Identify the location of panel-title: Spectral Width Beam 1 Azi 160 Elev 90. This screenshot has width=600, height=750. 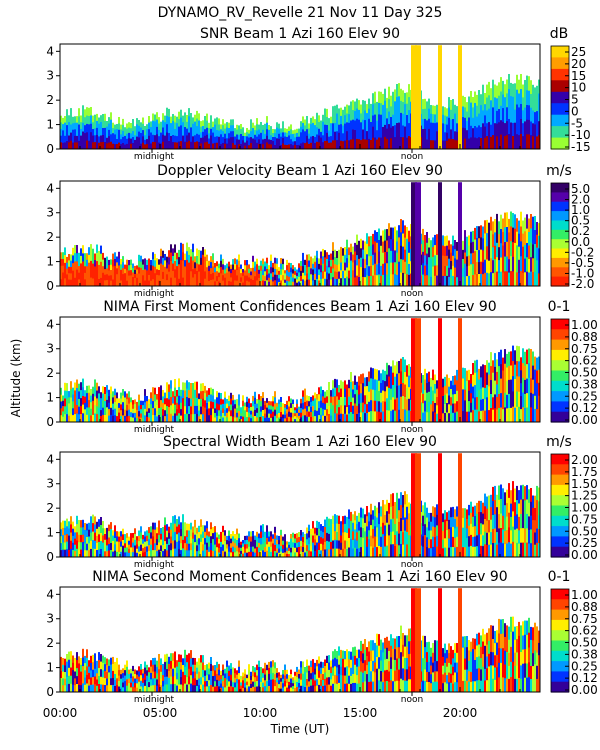
(300, 442).